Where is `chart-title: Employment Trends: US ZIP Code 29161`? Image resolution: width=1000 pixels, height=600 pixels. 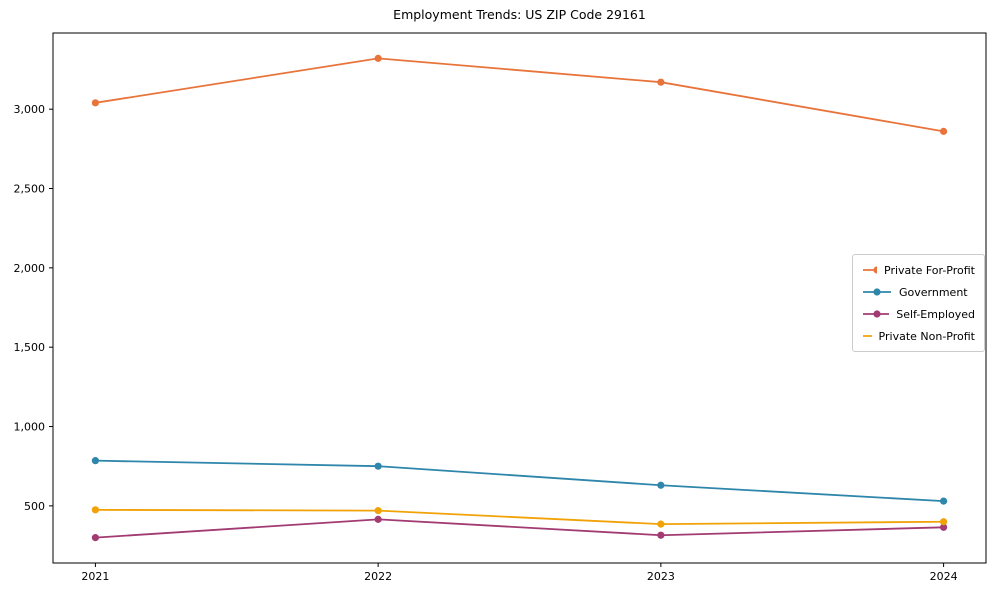
chart-title: Employment Trends: US ZIP Code 29161 is located at coordinates (519, 14).